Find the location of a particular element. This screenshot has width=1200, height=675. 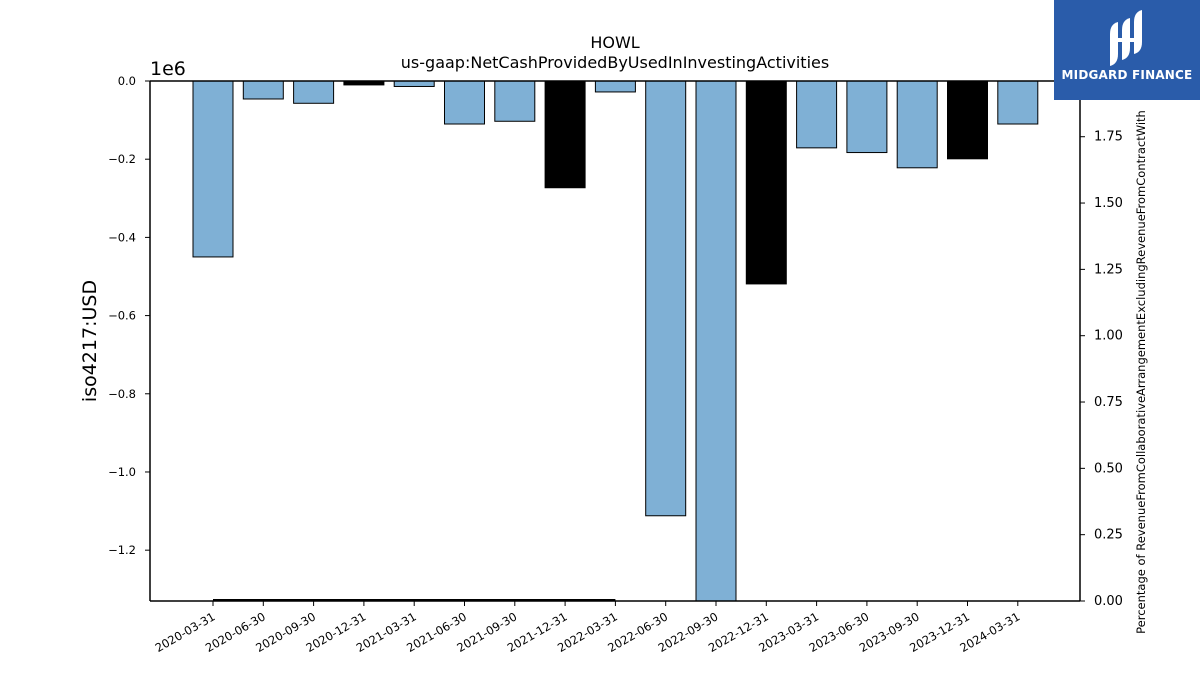

brand-logo: MIDGARD FINANCE is located at coordinates (1127, 50).